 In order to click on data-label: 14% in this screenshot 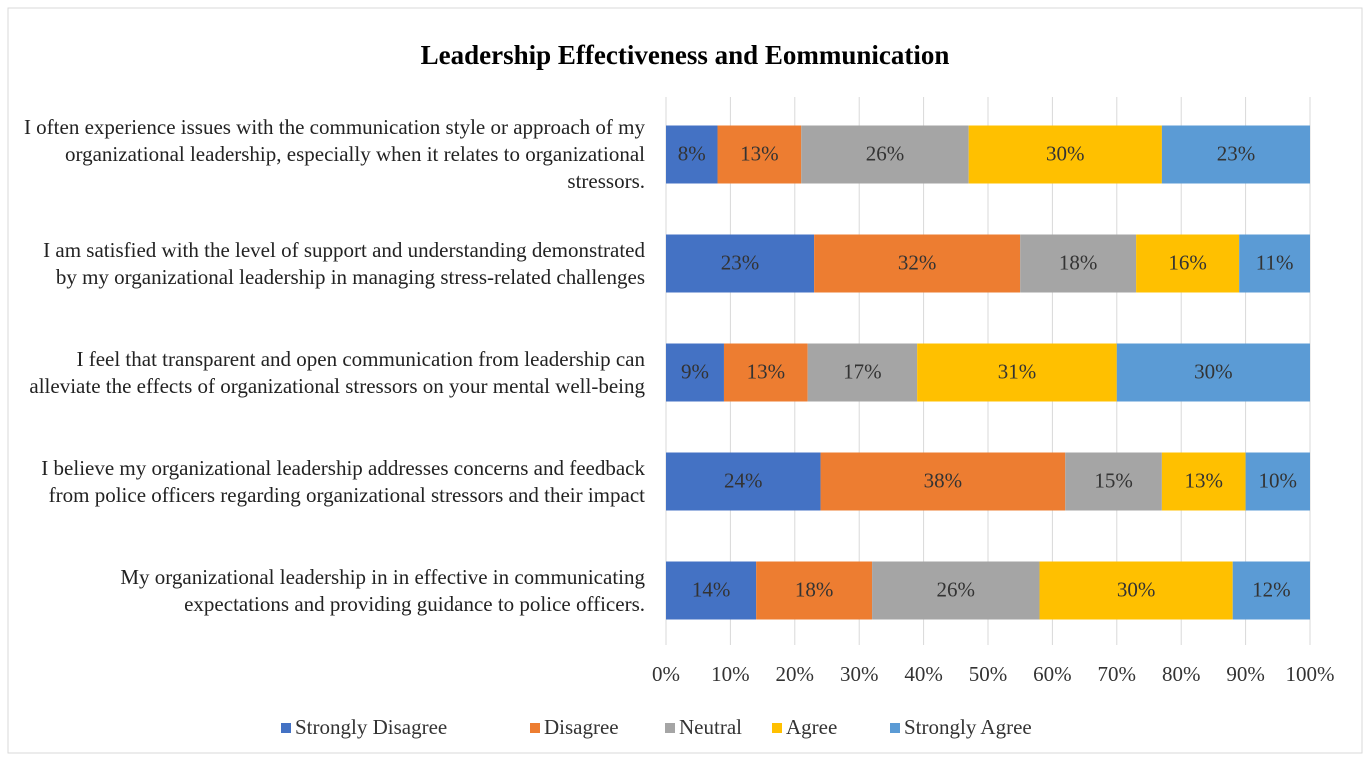, I will do `click(711, 589)`.